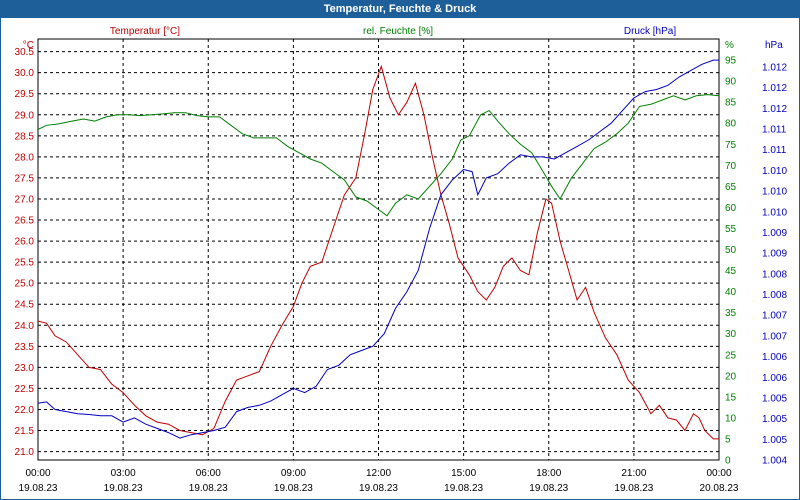 The image size is (800, 500). Describe the element at coordinates (25, 389) in the screenshot. I see `temperature-tick-label: 22.5` at that location.